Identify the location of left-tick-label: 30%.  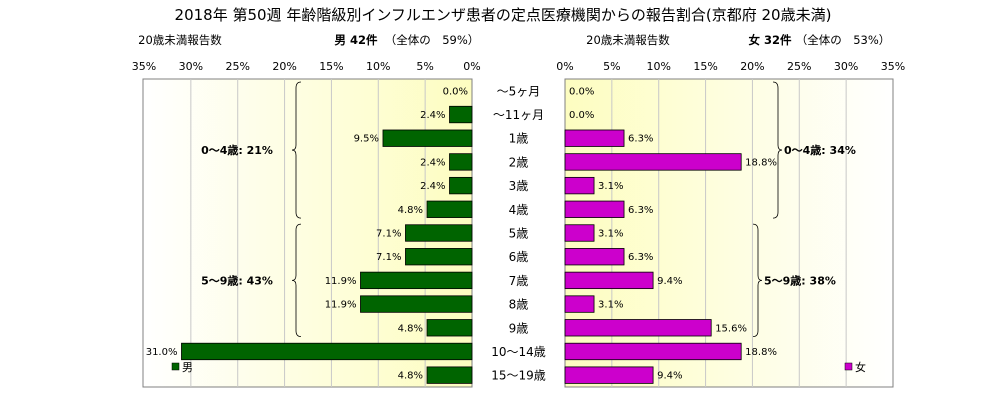
(191, 66).